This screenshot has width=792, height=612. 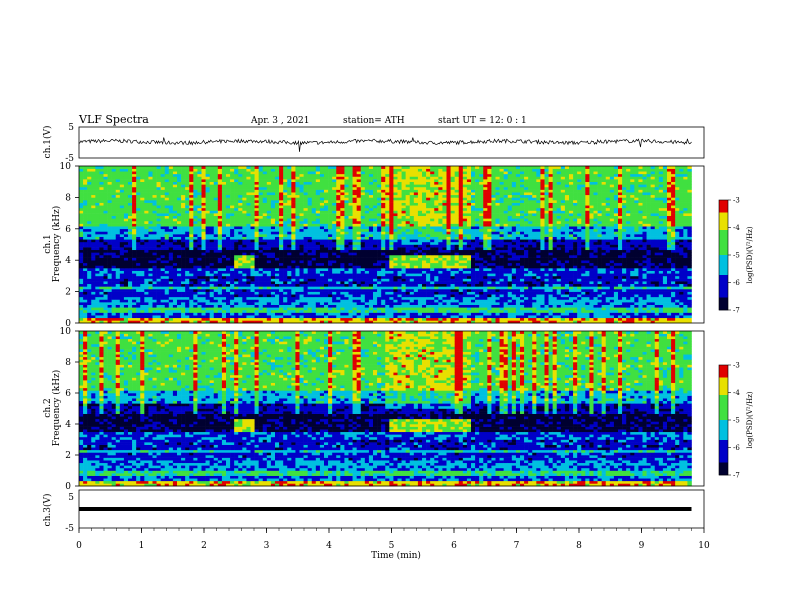 What do you see at coordinates (79, 546) in the screenshot?
I see `x-tick-label: 0` at bounding box center [79, 546].